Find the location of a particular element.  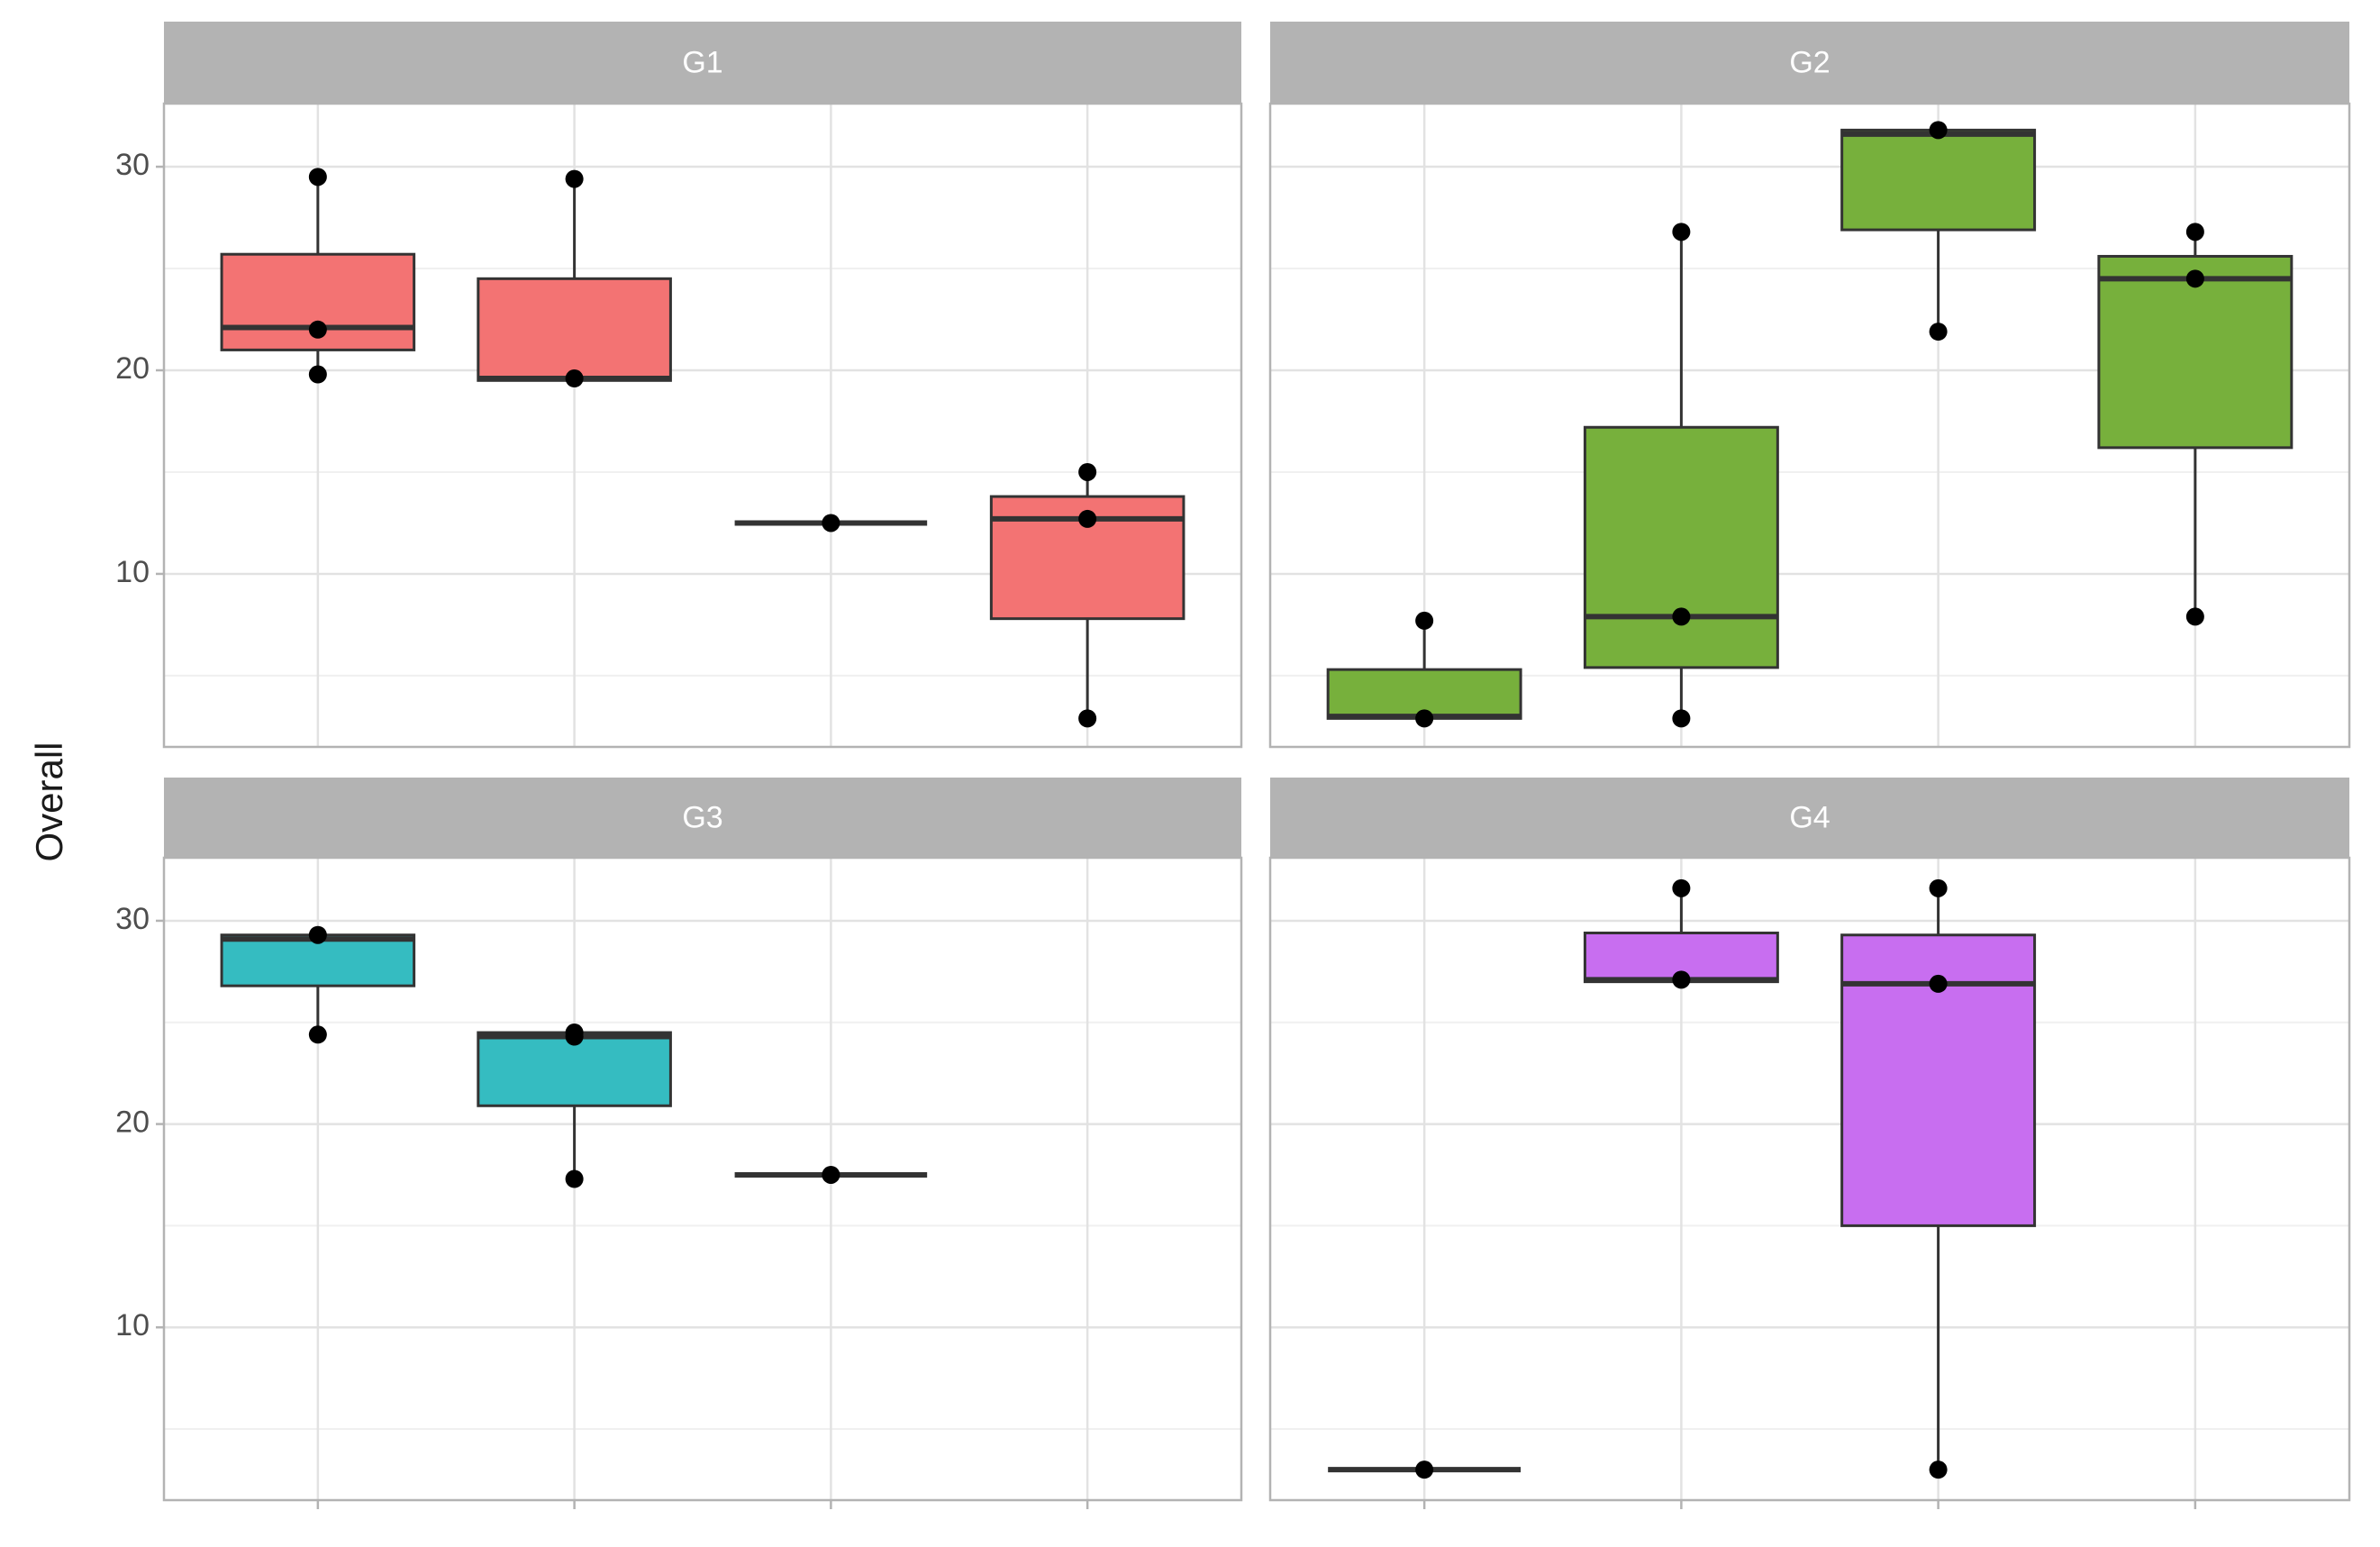

strip-title: G3 is located at coordinates (702, 817).